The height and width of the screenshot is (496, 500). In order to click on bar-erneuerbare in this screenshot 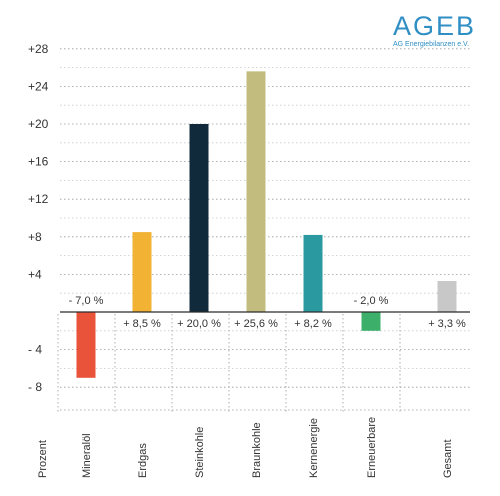, I will do `click(371, 321)`.